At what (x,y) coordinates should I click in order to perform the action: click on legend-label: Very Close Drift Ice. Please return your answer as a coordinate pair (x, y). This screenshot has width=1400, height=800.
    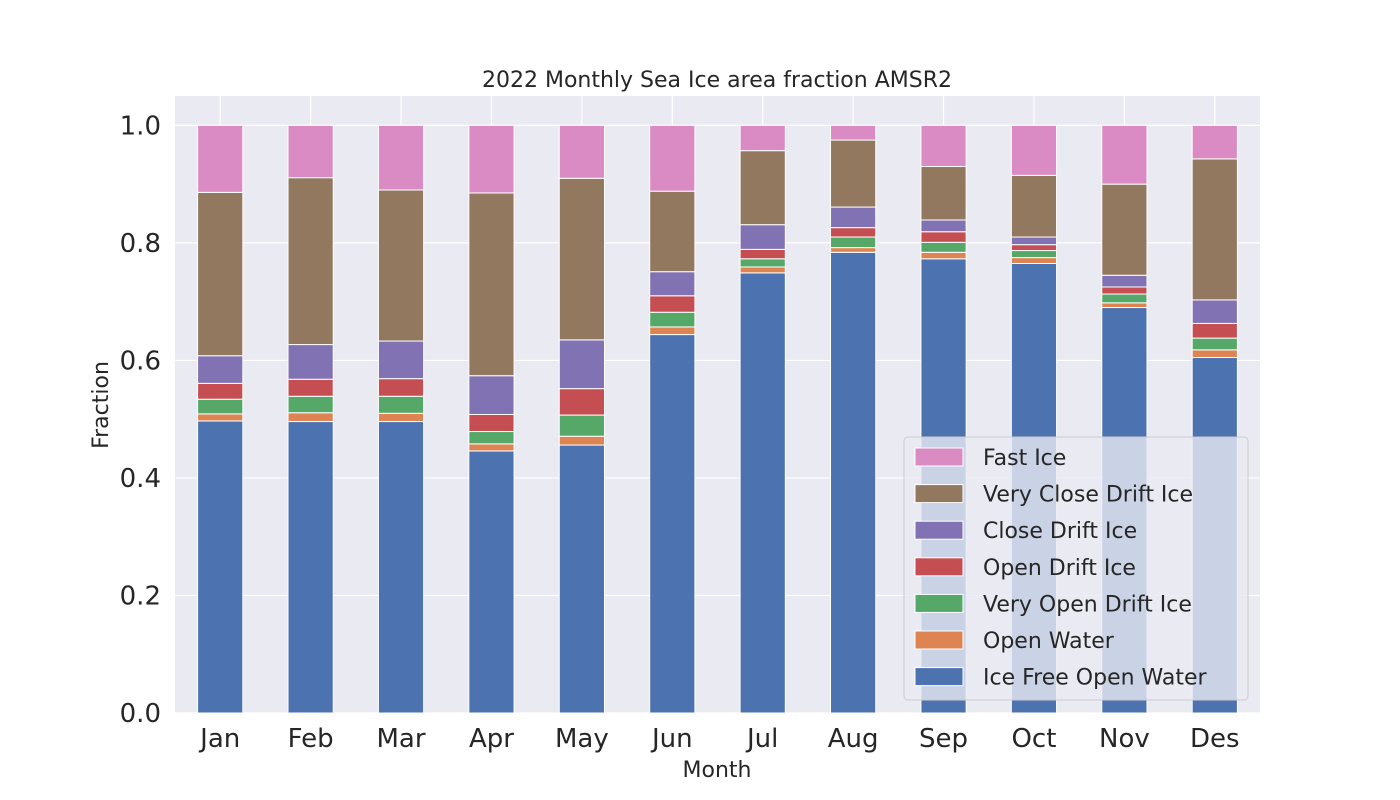
    Looking at the image, I should click on (1088, 495).